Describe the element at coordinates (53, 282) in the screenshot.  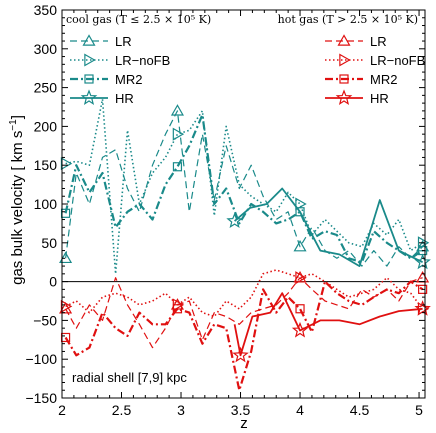
I see `y-tick-label: 0` at that location.